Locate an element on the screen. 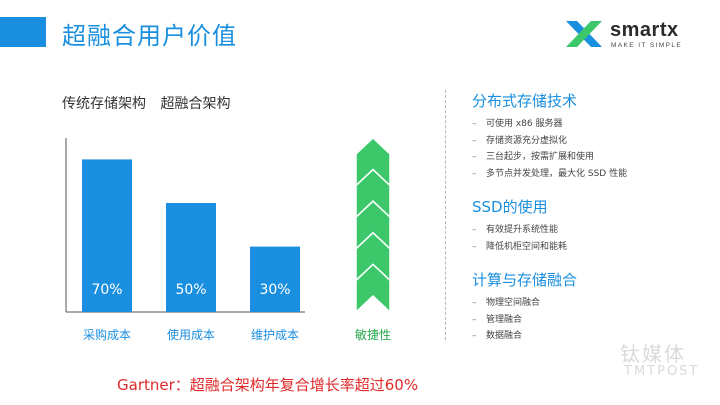 Image resolution: width=720 pixels, height=405 pixels. legend-item-traditional: 传统存储架构 is located at coordinates (104, 104).